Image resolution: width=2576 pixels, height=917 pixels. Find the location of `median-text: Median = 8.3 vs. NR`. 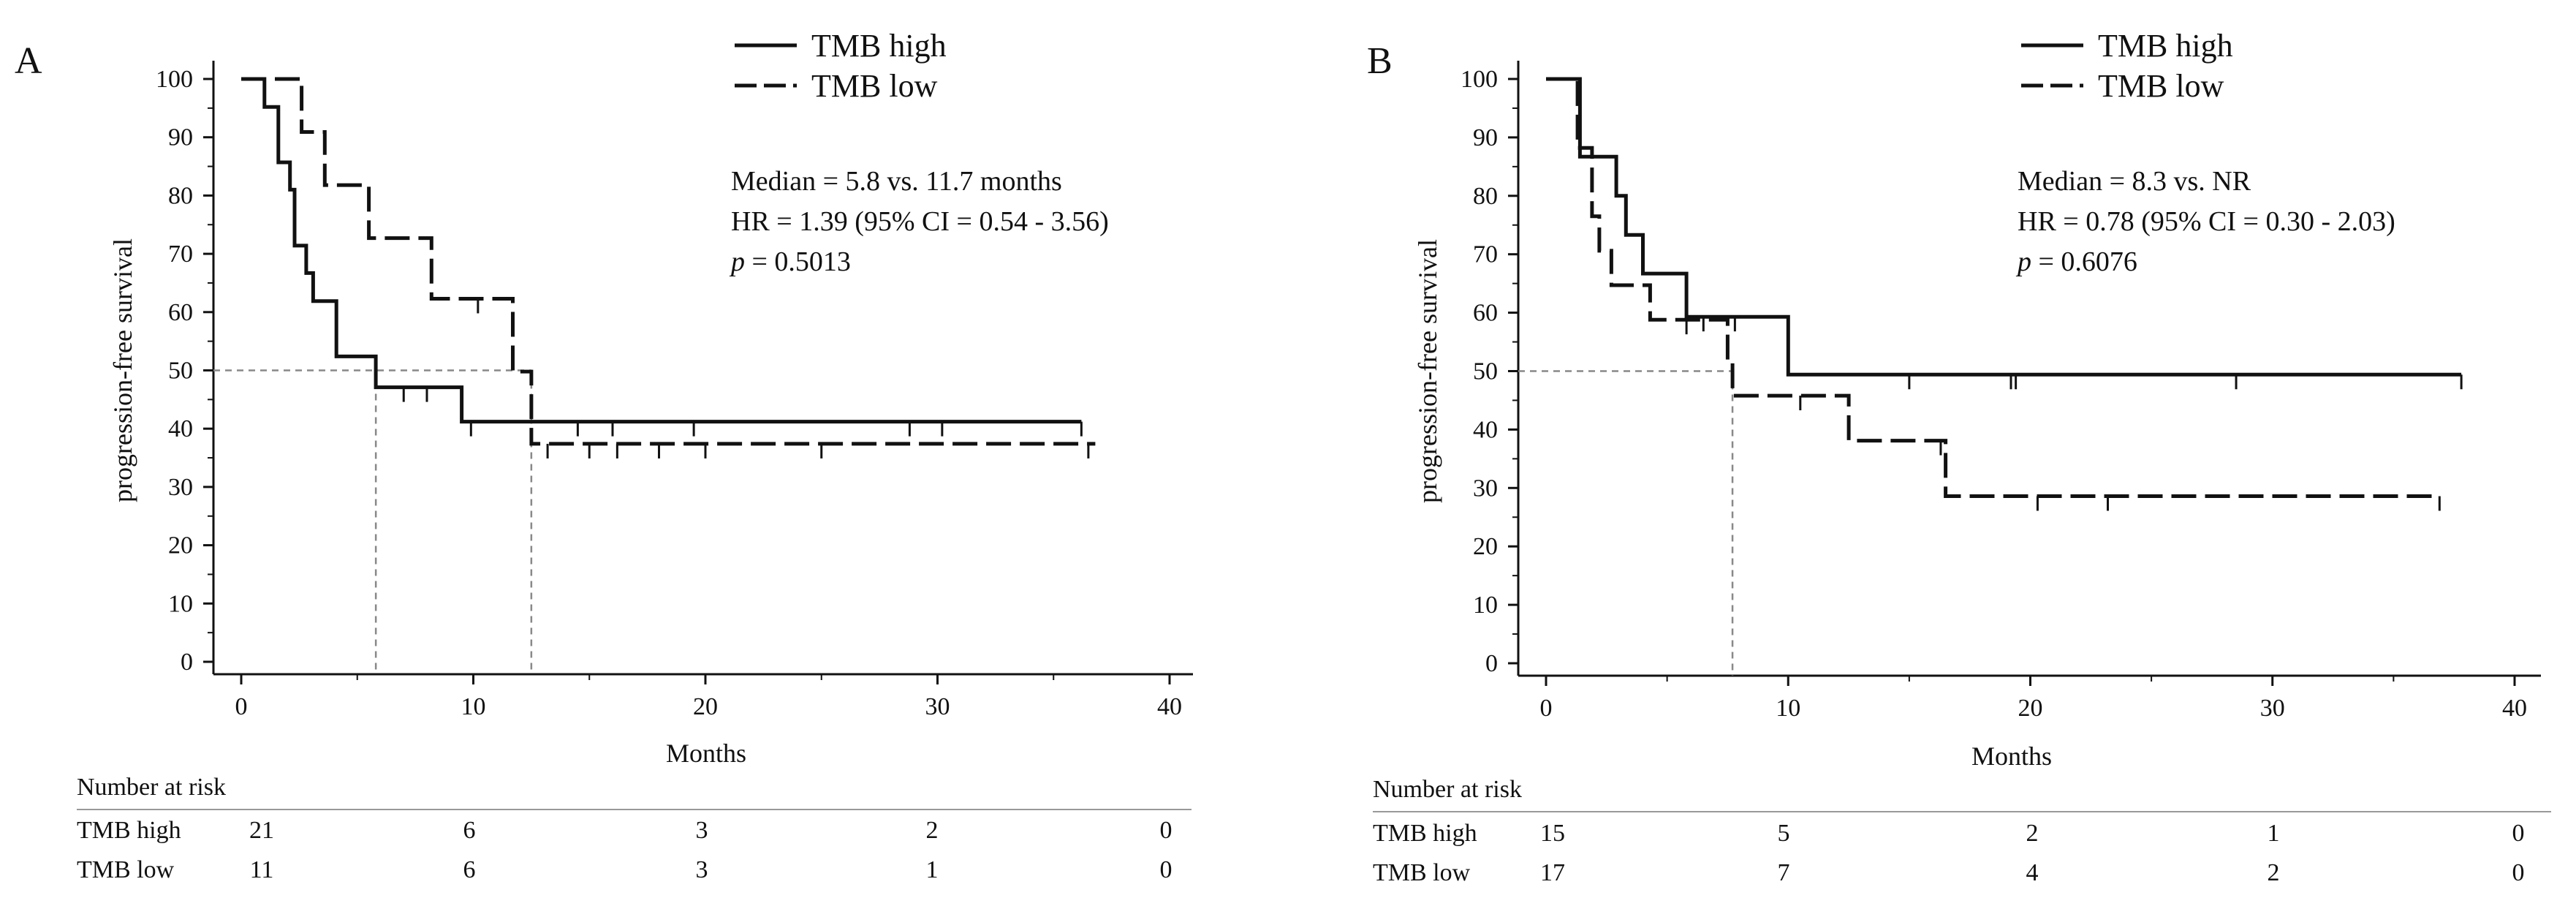

median-text: Median = 8.3 vs. NR is located at coordinates (2134, 181).